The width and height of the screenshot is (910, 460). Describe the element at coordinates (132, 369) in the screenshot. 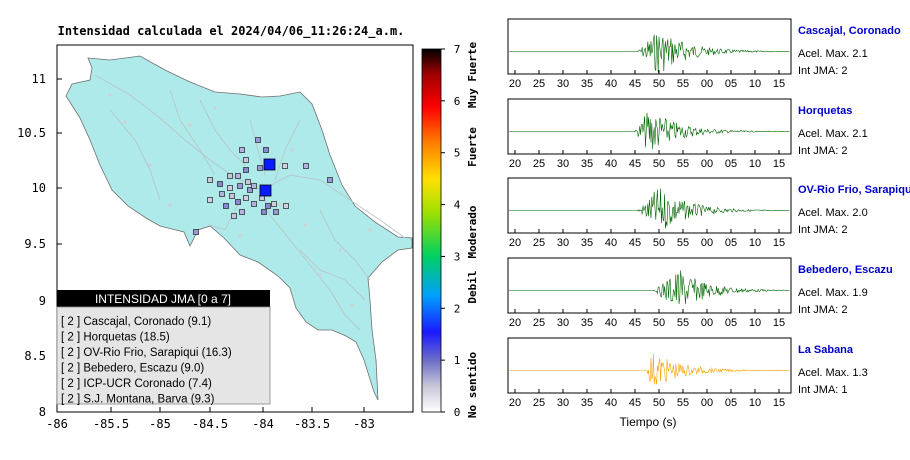

I see `legend-item: [ 2 ] Bebedero, Escazu (9.0)` at that location.